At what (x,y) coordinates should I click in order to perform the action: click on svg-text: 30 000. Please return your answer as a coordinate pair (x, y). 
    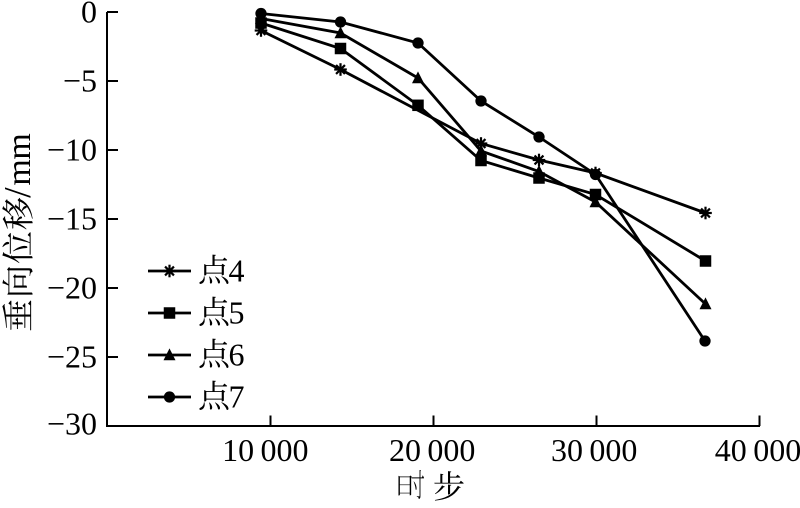
    Looking at the image, I should click on (594, 450).